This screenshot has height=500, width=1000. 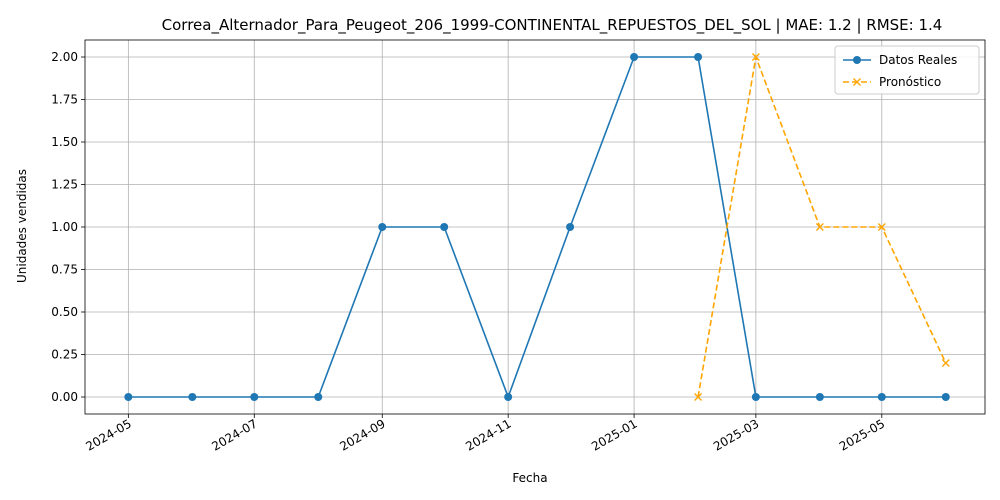 I want to click on y-tick-label: 1.50, so click(x=64, y=142).